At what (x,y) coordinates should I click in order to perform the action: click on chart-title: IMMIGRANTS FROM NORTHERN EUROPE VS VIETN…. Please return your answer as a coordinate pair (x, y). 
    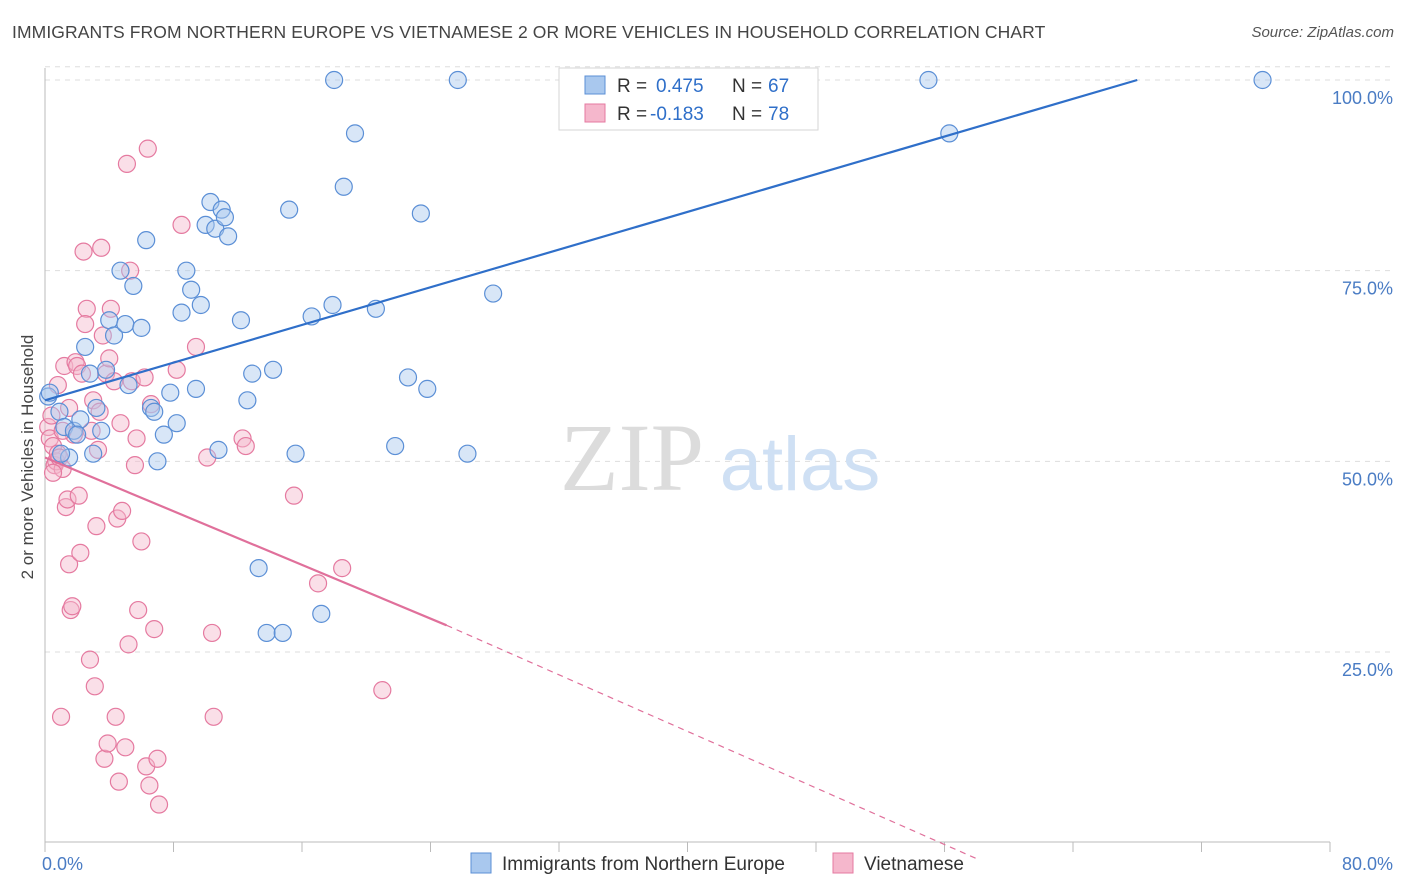
    Looking at the image, I should click on (529, 32).